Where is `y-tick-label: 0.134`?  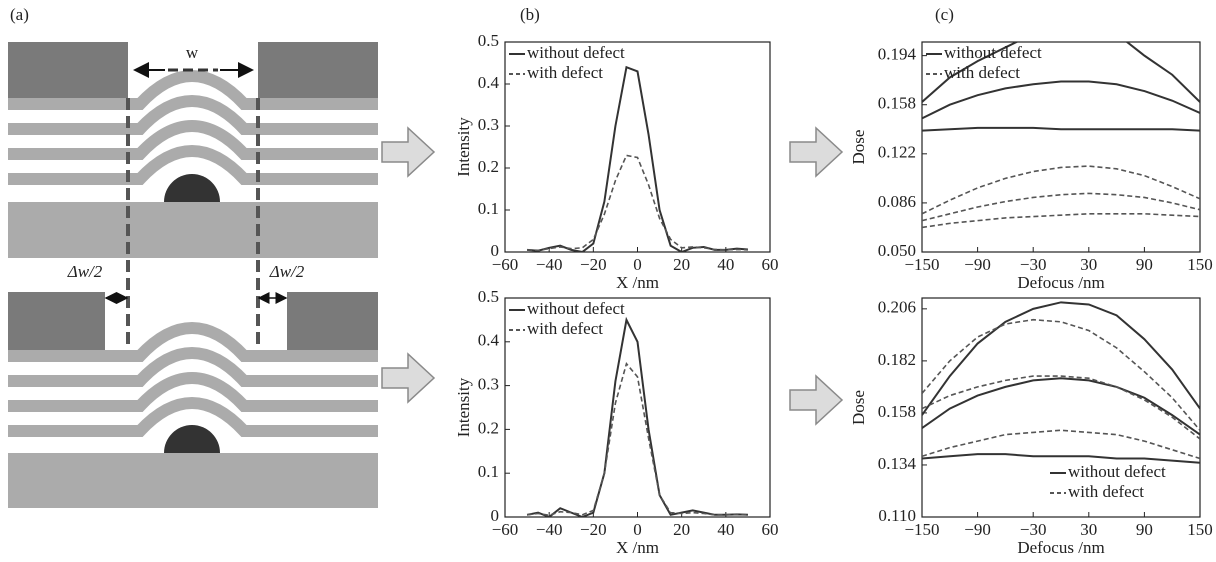
y-tick-label: 0.134 is located at coordinates (897, 463).